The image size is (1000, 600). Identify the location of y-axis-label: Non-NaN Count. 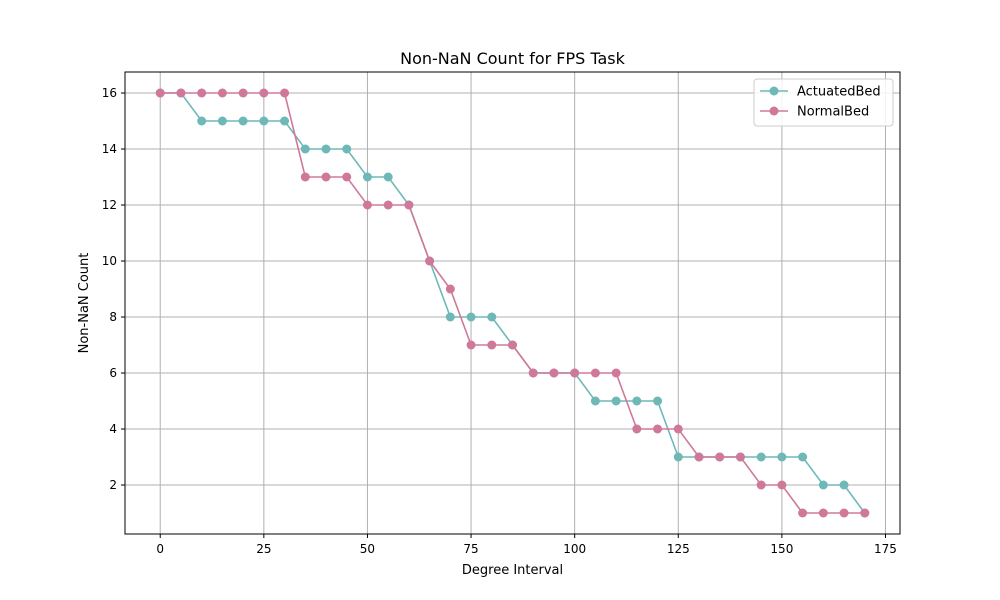
(84, 303).